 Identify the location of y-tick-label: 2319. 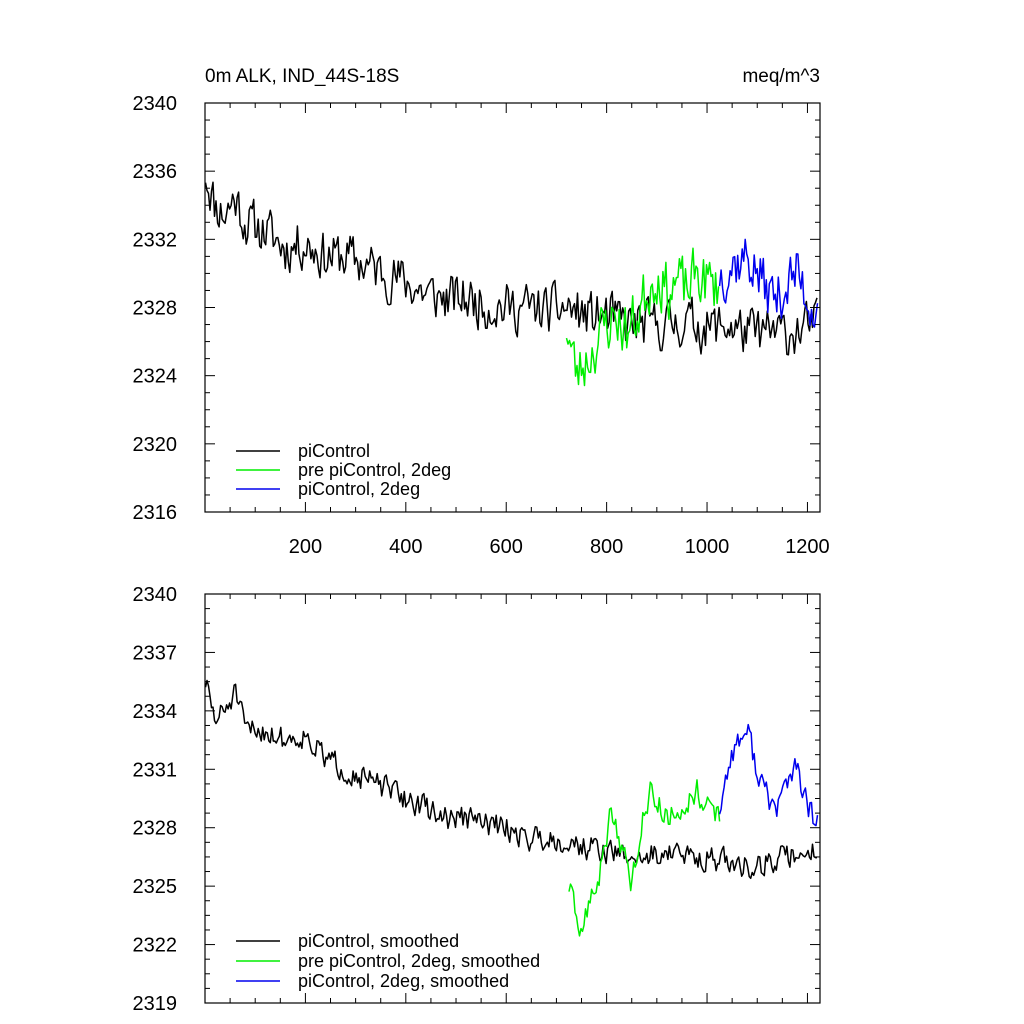
(155, 1004).